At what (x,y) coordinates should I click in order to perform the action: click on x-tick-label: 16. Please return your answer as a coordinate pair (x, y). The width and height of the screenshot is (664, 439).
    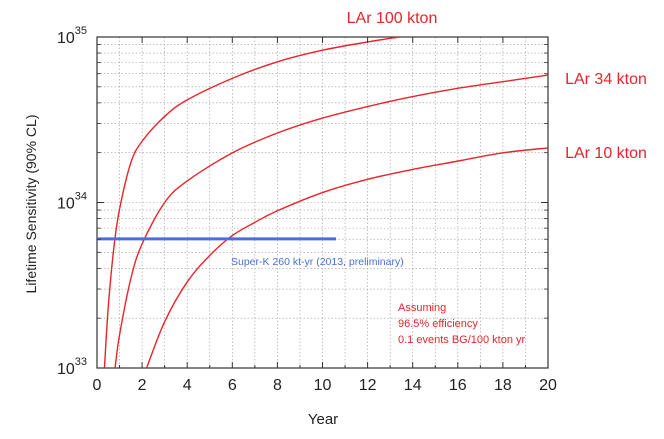
    Looking at the image, I should click on (458, 385).